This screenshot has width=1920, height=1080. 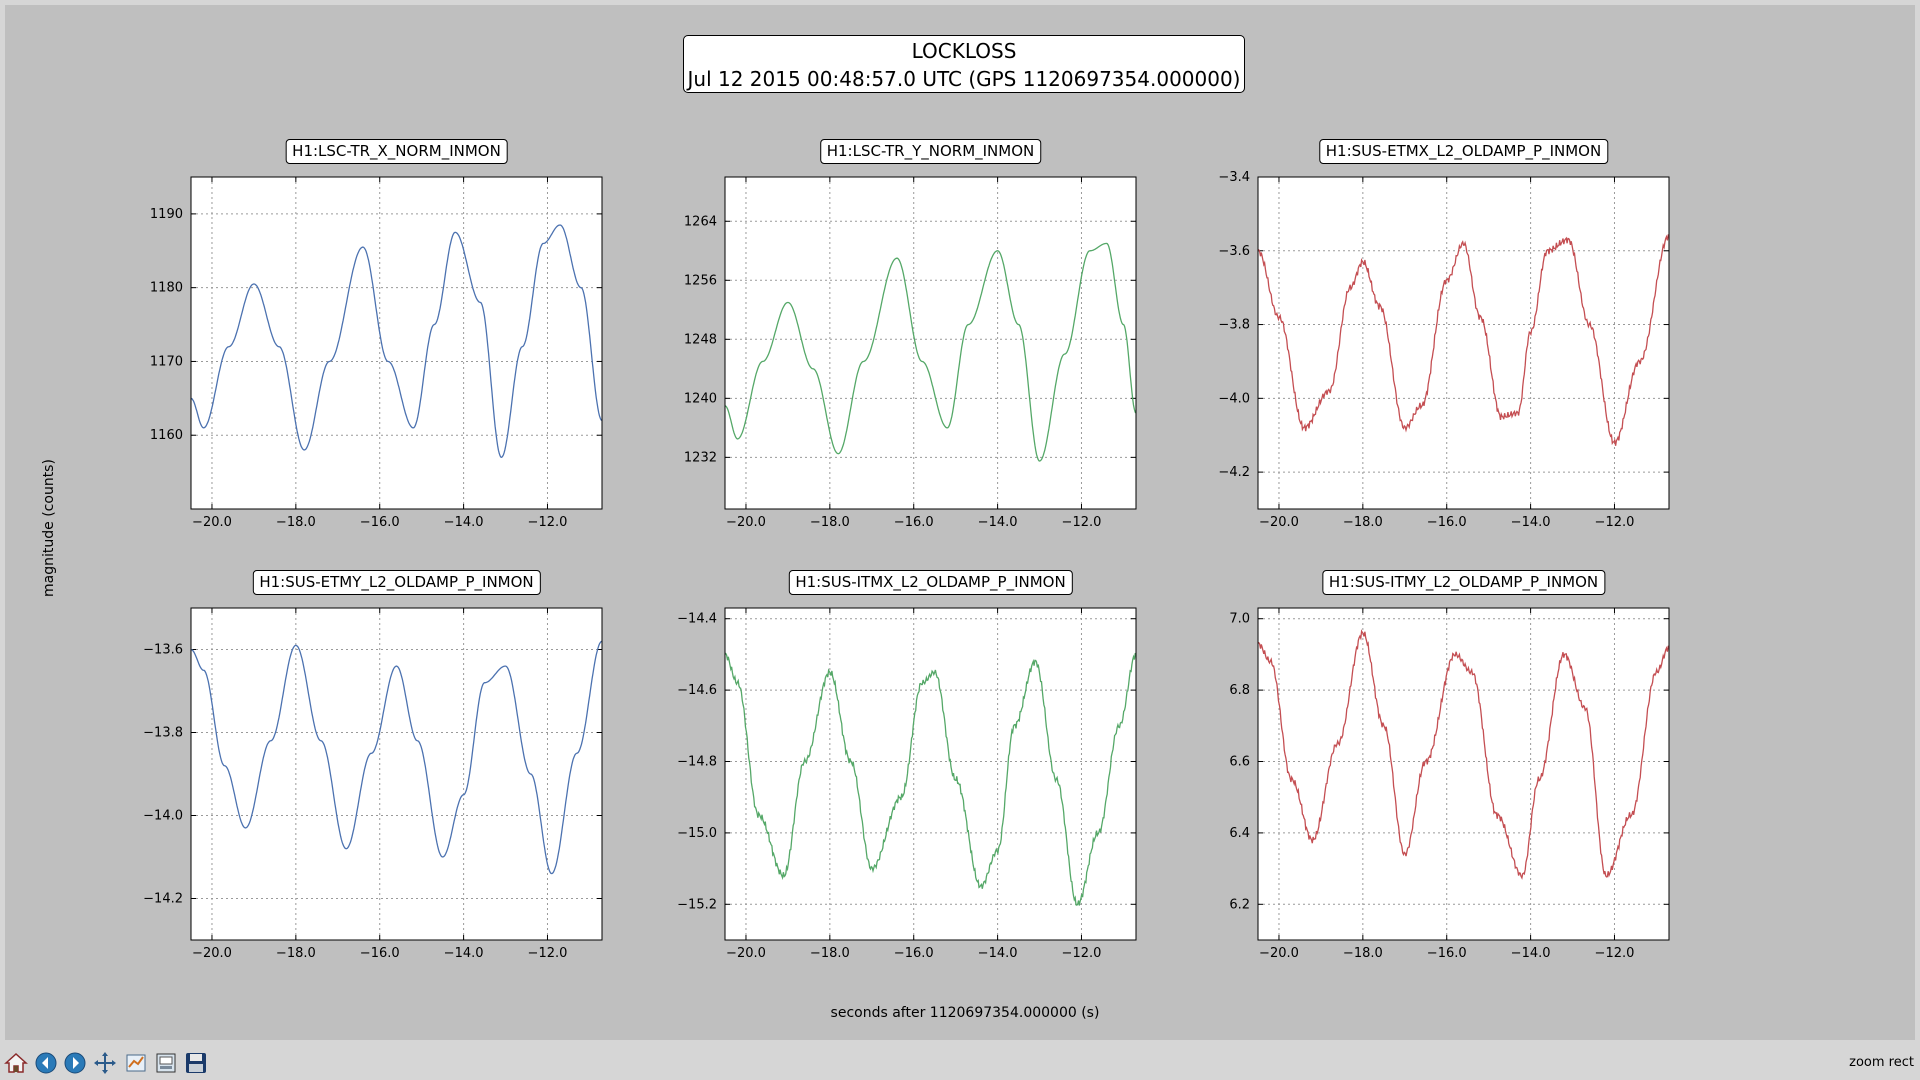 What do you see at coordinates (930, 151) in the screenshot?
I see `subplot-title: H1:LSC-TR_Y_NORM_INMON` at bounding box center [930, 151].